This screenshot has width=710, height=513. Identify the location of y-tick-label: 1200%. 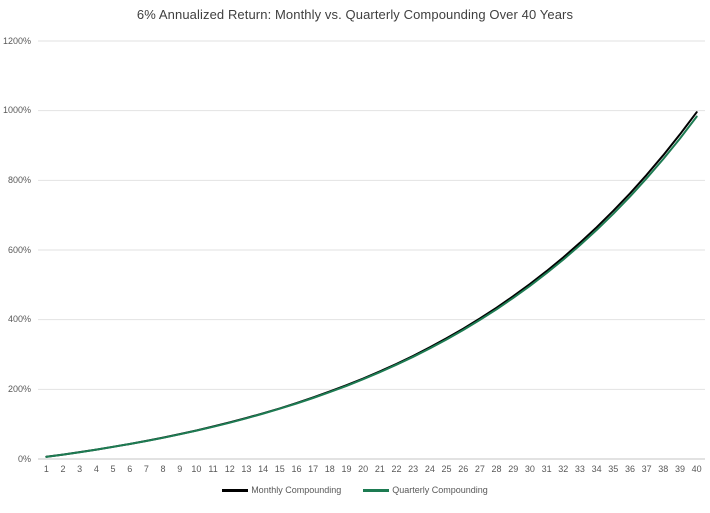
(16, 40).